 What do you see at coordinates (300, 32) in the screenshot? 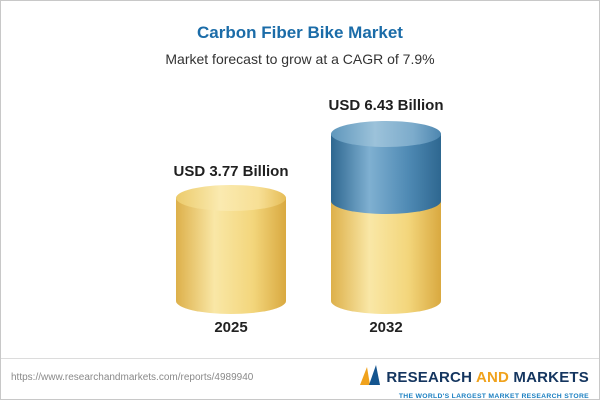
I see `chart-title: Carbon Fiber Bike Market` at bounding box center [300, 32].